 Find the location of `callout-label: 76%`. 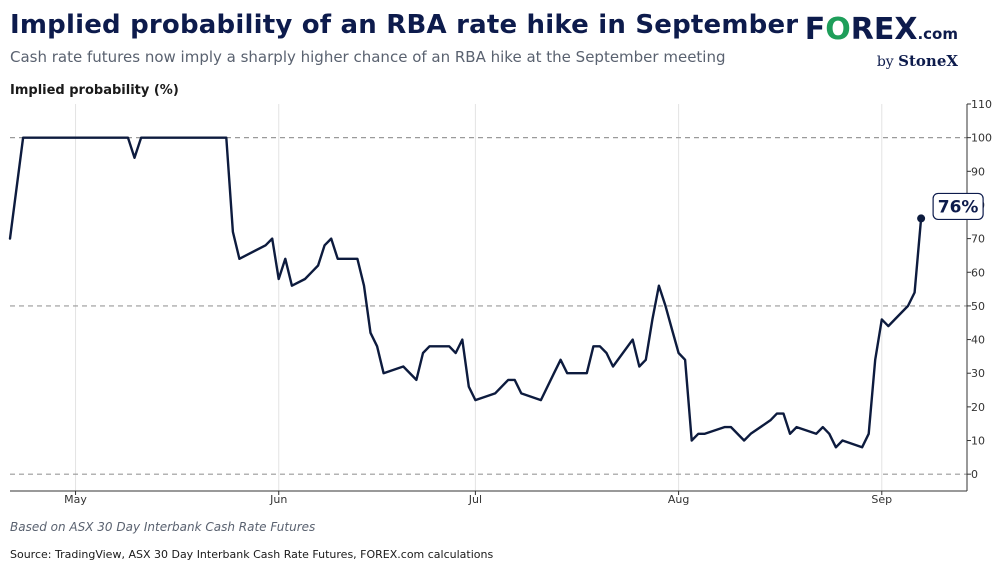

callout-label: 76% is located at coordinates (958, 207).